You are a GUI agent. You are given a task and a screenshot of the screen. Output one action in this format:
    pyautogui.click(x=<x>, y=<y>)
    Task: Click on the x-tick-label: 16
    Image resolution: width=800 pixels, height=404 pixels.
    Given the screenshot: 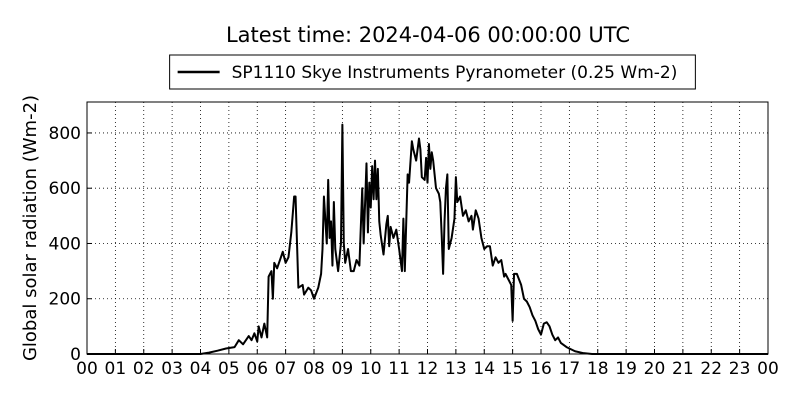 What is the action you would take?
    pyautogui.click(x=541, y=369)
    